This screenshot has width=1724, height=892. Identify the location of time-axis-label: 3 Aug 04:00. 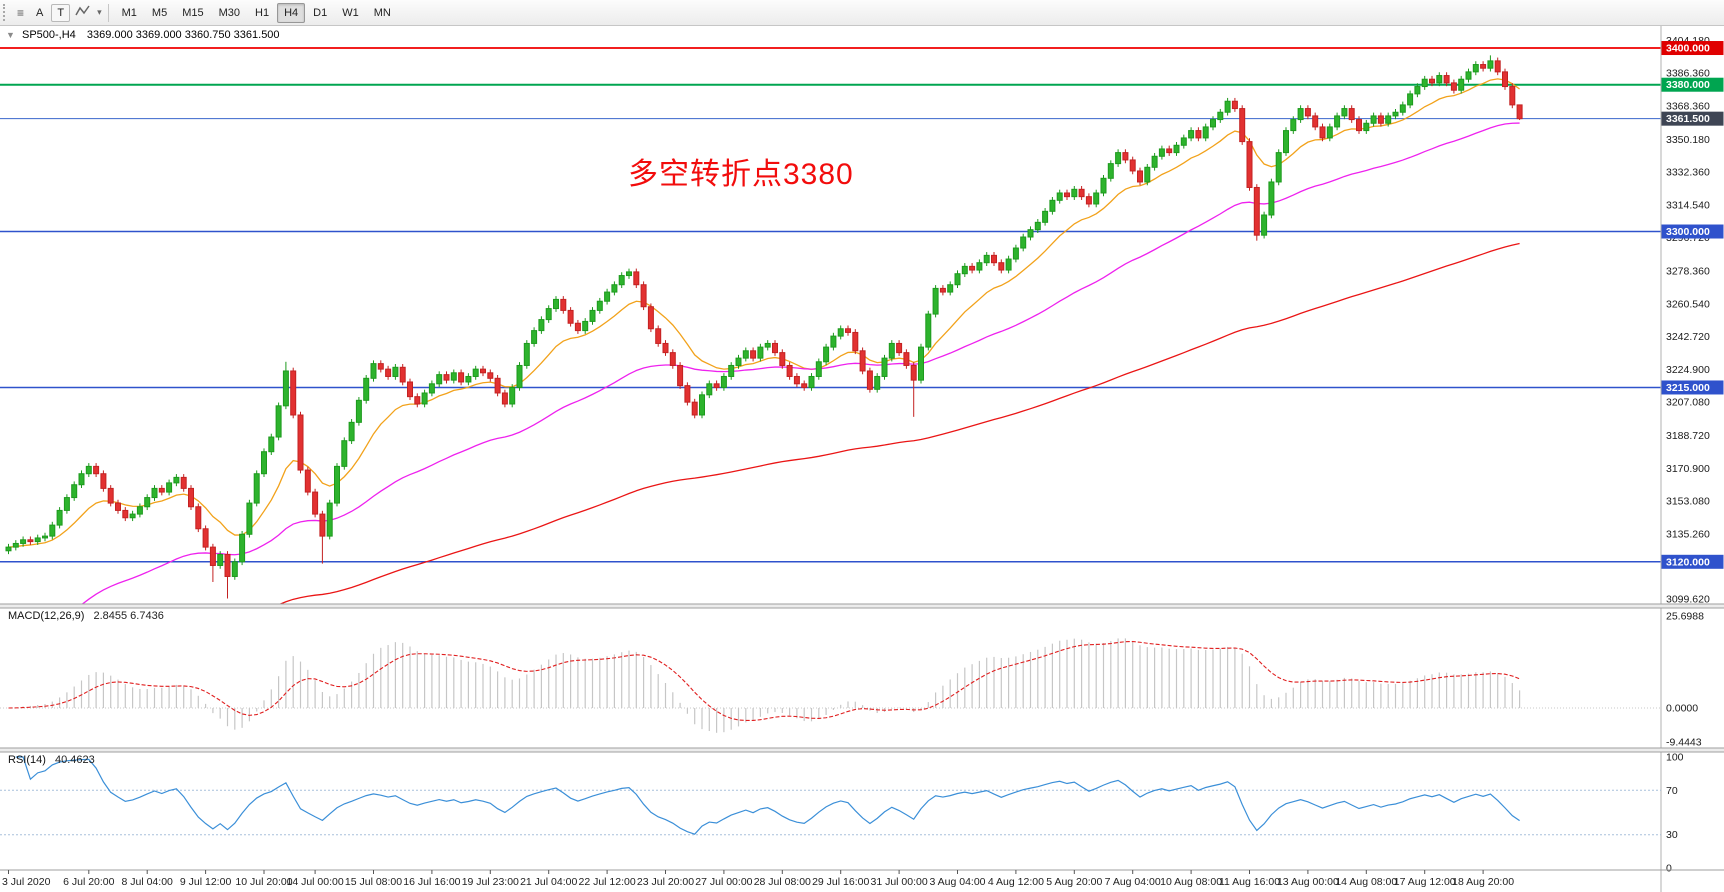
(957, 882).